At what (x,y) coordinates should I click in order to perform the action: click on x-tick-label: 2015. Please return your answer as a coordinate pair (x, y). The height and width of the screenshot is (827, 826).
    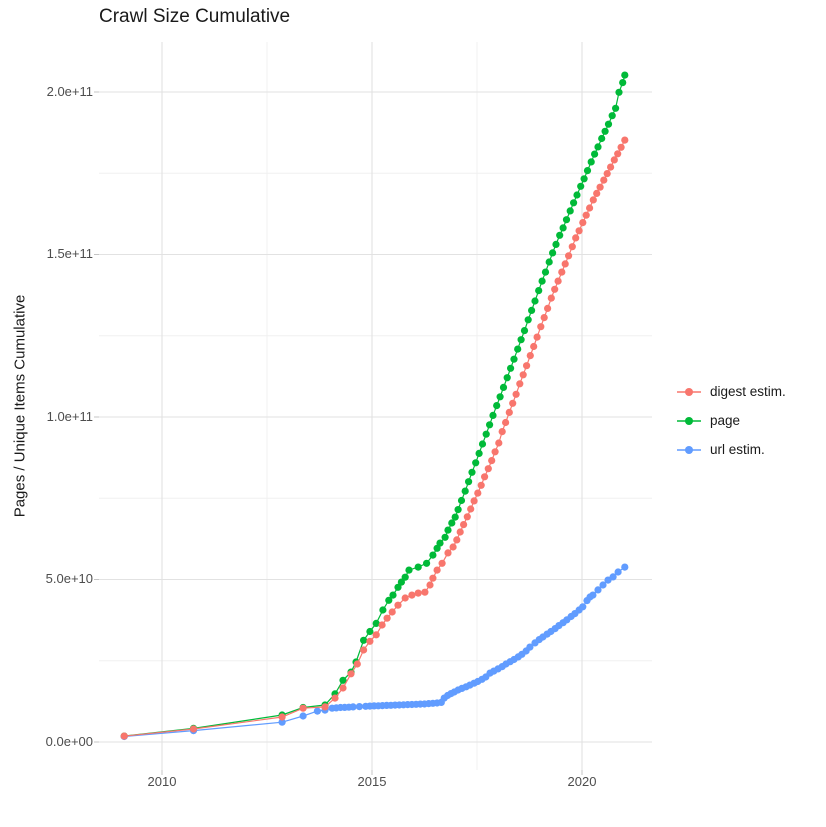
    Looking at the image, I should click on (372, 781).